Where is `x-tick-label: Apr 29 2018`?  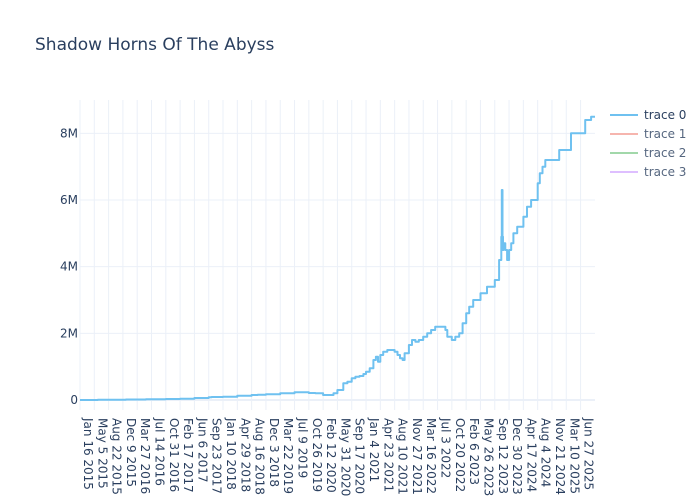
x-tick-label: Apr 29 2018 is located at coordinates (245, 455).